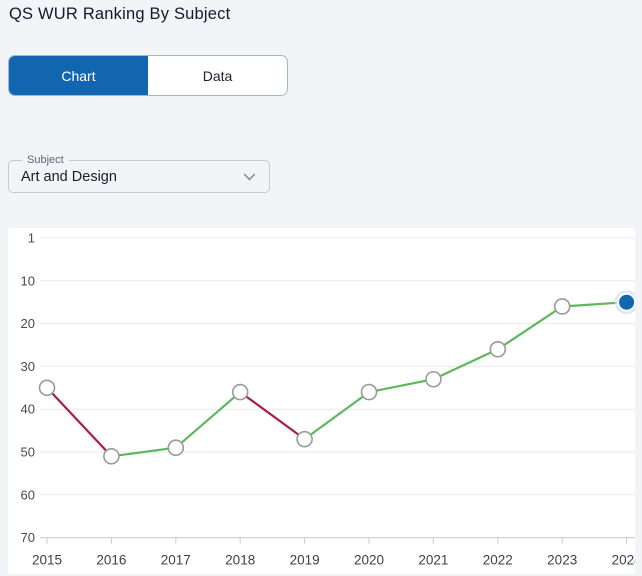  Describe the element at coordinates (69, 176) in the screenshot. I see `subject-select-value: Art and Design` at that location.